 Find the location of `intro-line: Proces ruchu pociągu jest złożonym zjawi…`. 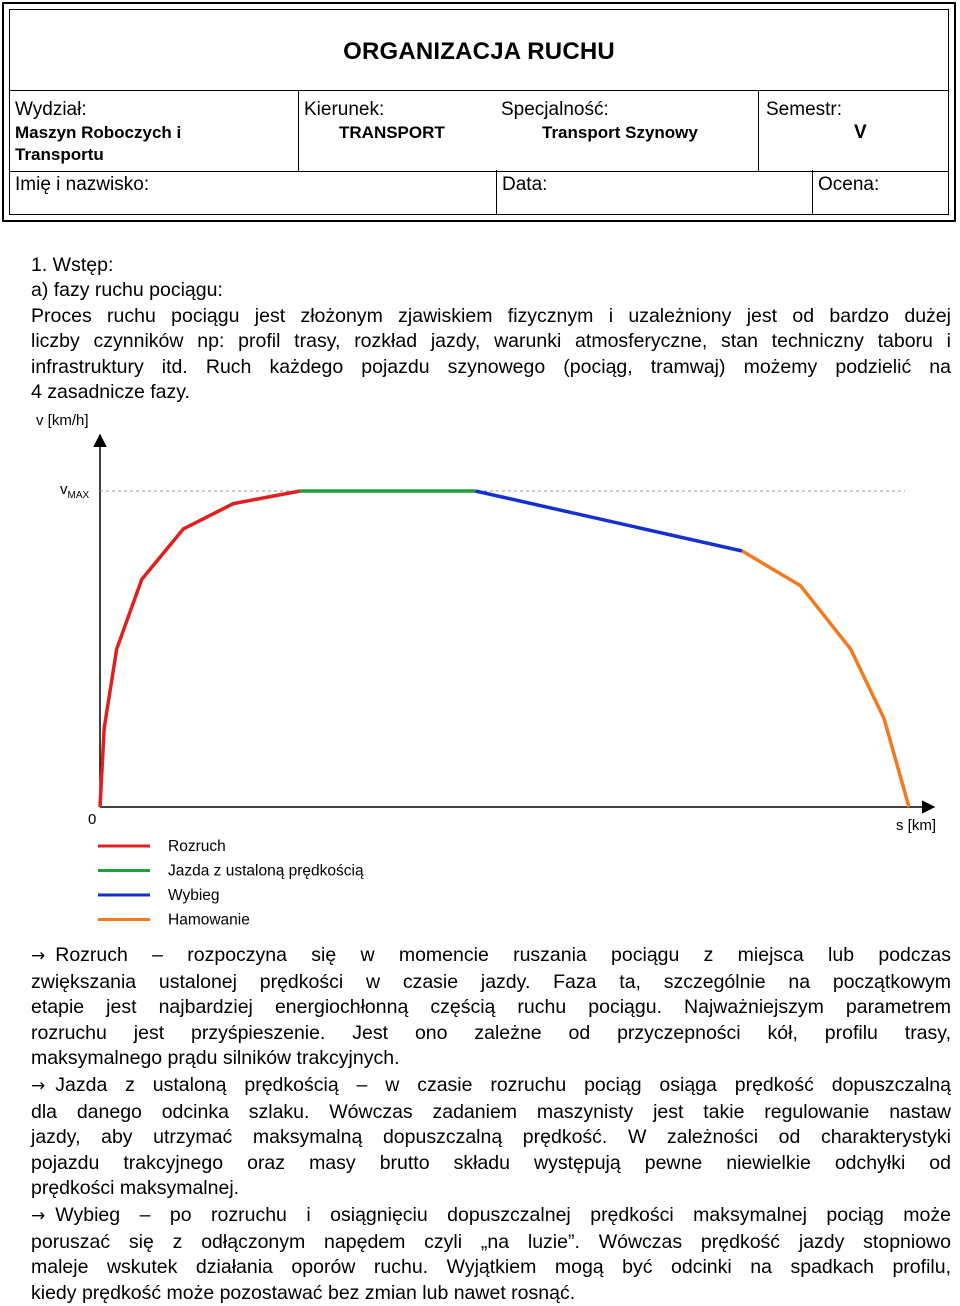

intro-line: Proces ruchu pociągu jest złożonym zjawi… is located at coordinates (491, 316).